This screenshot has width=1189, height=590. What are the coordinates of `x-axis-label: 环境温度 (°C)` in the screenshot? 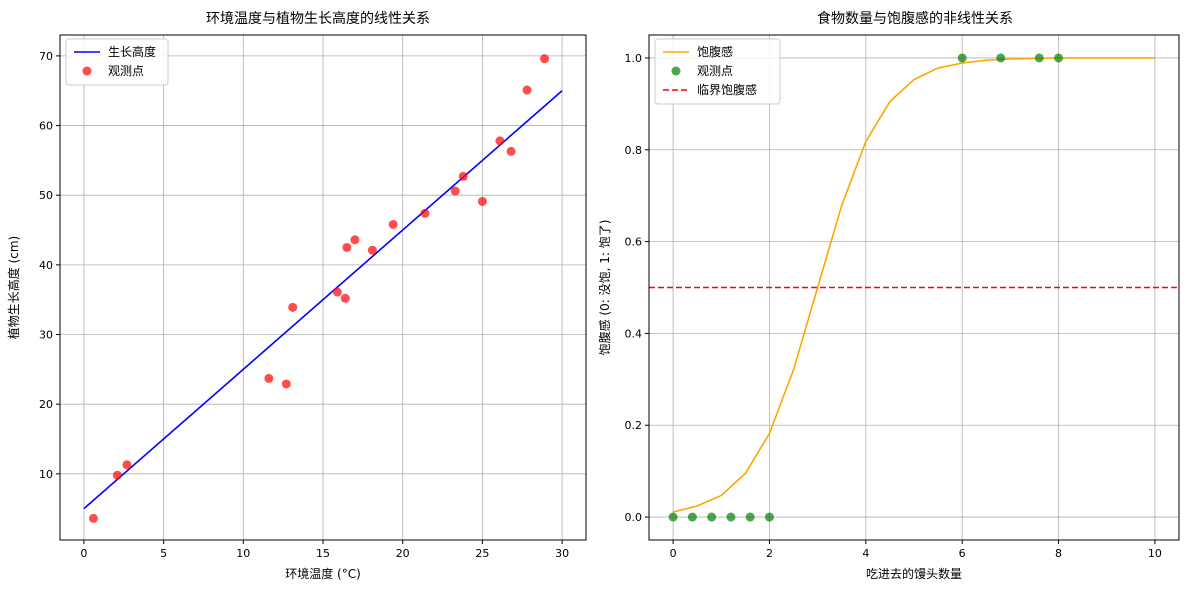 It's located at (323, 573).